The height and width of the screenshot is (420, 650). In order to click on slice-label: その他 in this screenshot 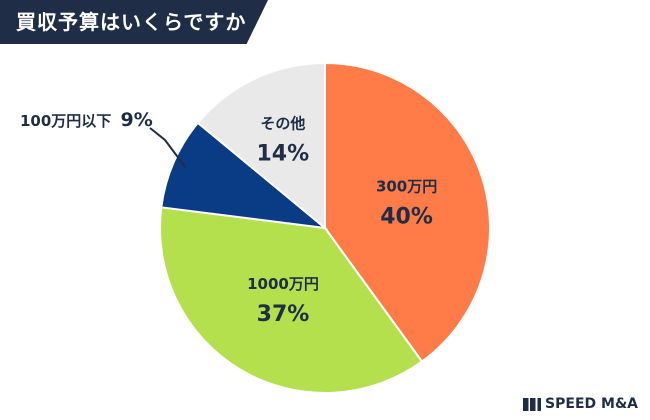, I will do `click(282, 123)`.